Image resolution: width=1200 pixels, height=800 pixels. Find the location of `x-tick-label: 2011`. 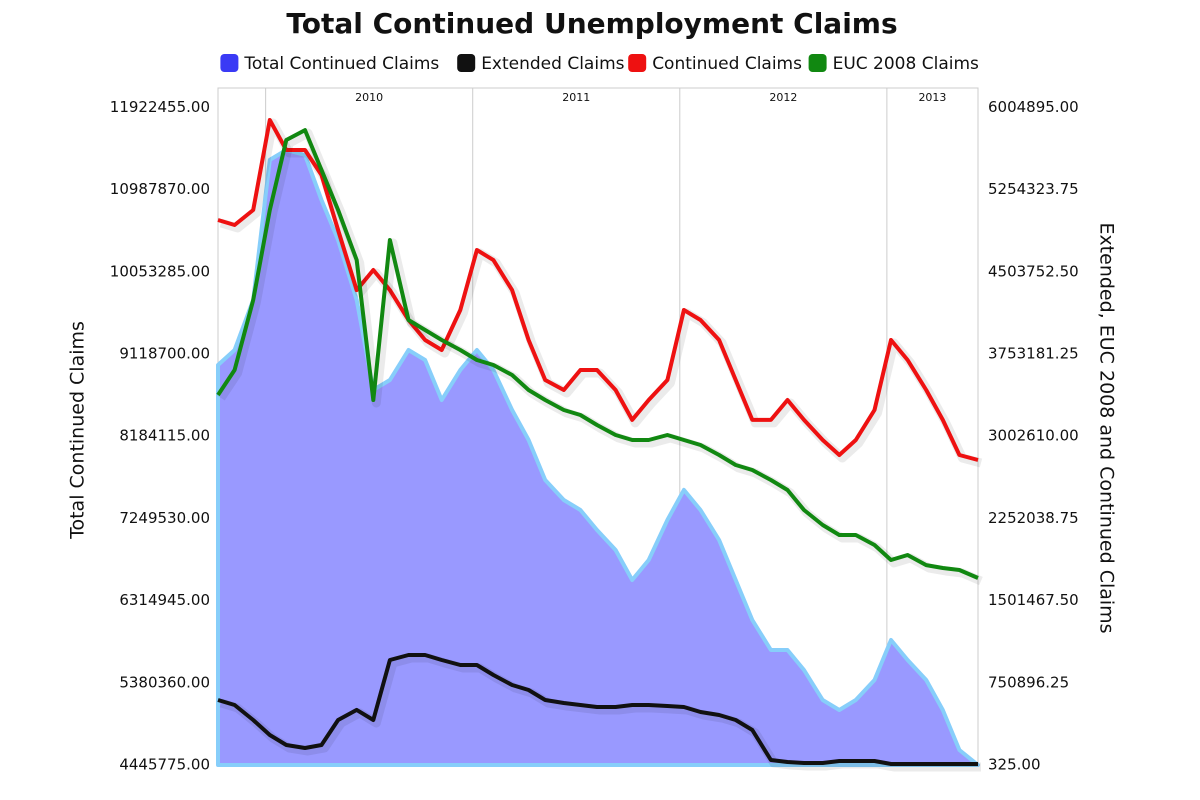

x-tick-label: 2011 is located at coordinates (576, 97).